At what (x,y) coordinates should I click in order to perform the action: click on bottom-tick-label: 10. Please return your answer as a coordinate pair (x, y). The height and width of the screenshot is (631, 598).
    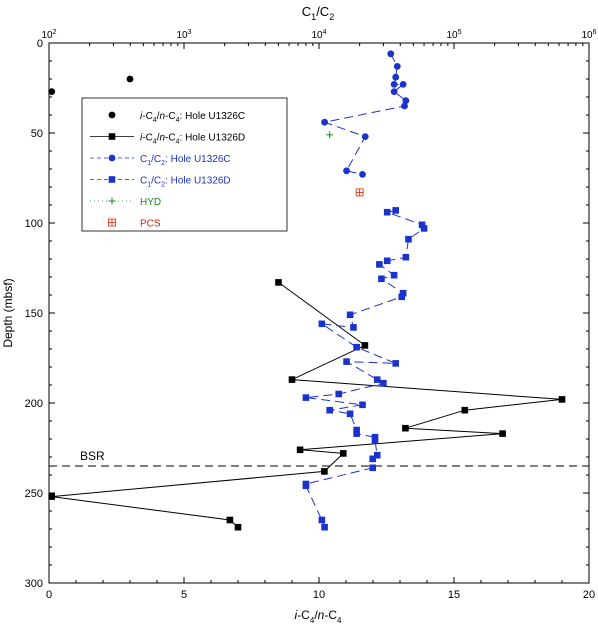
    Looking at the image, I should click on (319, 595).